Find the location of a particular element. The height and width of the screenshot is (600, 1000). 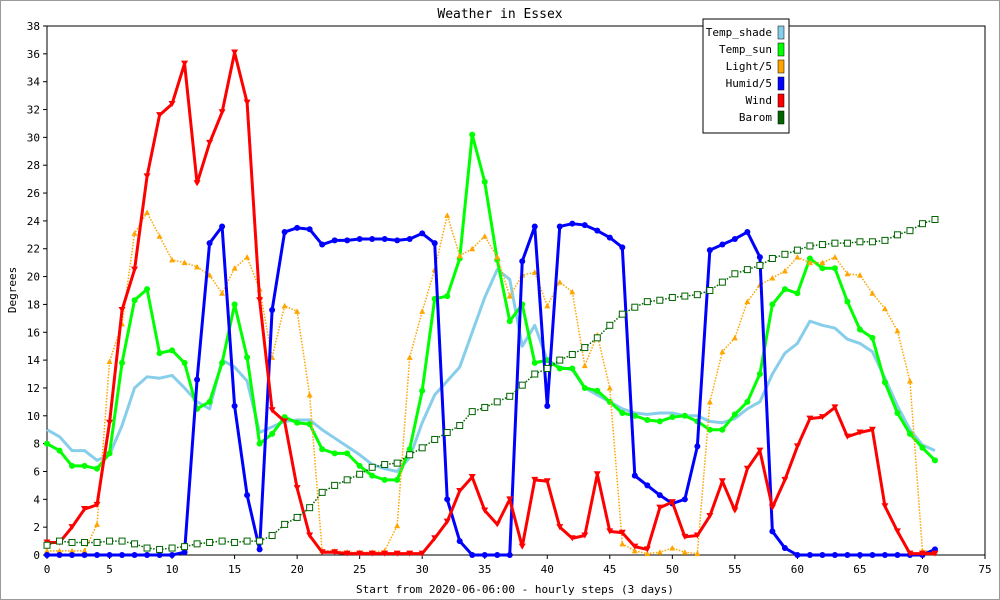

y-tick-label: 12 is located at coordinates (33, 388).